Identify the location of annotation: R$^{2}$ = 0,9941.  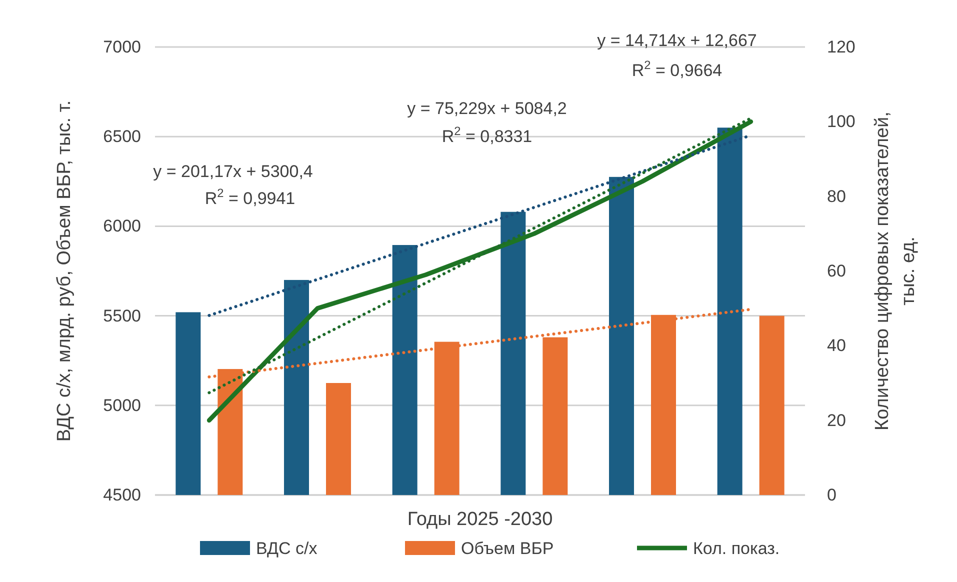
(250, 197).